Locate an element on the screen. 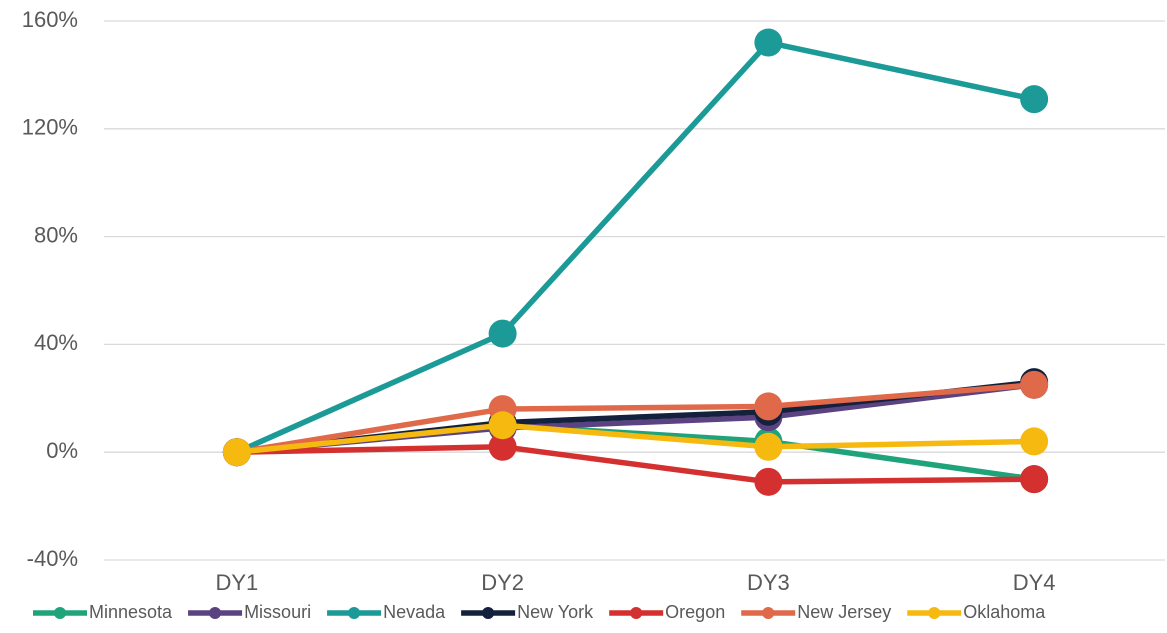 This screenshot has height=633, width=1167. y-tick-label: 40% is located at coordinates (56, 342).